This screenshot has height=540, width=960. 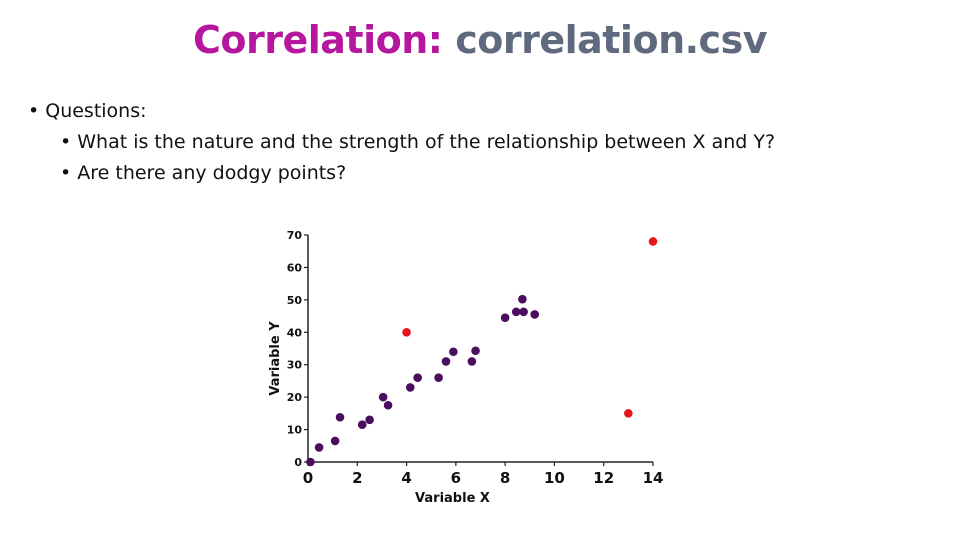 What do you see at coordinates (456, 478) in the screenshot?
I see `x-tick-label: 6` at bounding box center [456, 478].